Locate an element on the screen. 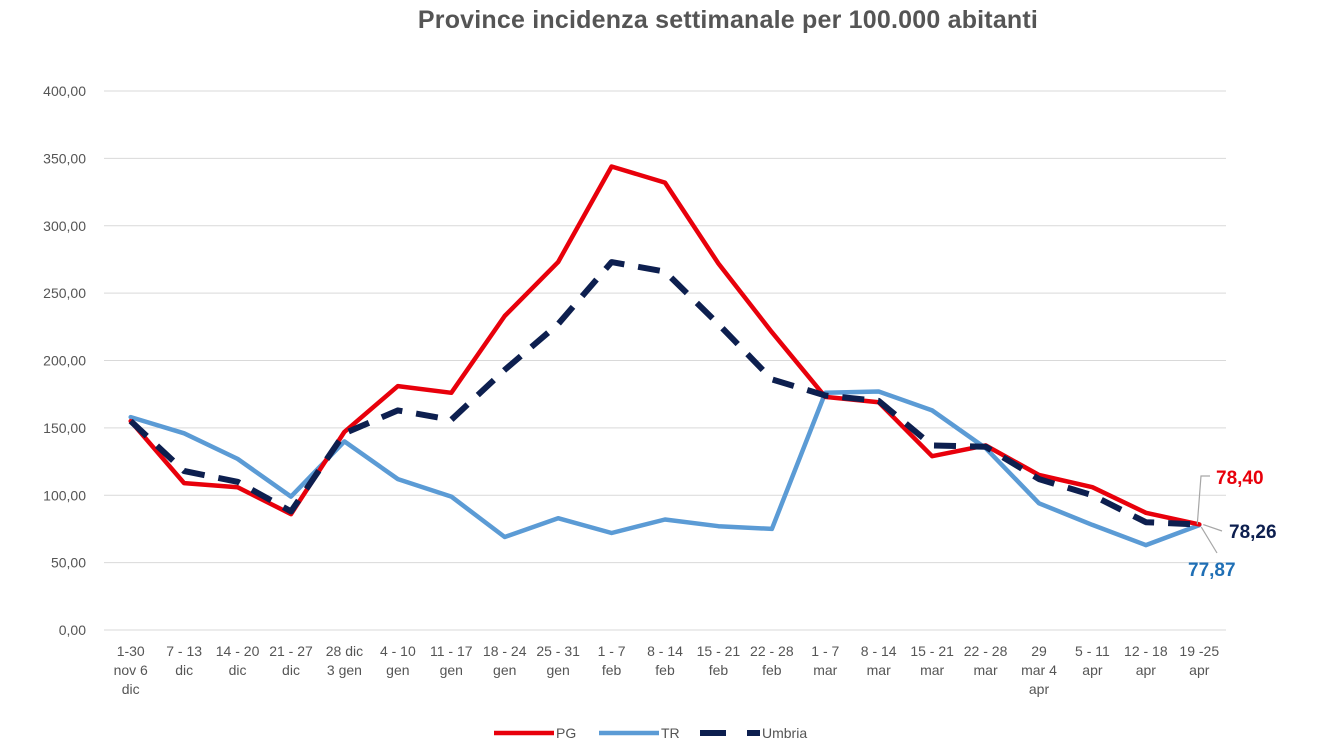 This screenshot has height=753, width=1324. y-tick-label: 350,00 is located at coordinates (64, 158).